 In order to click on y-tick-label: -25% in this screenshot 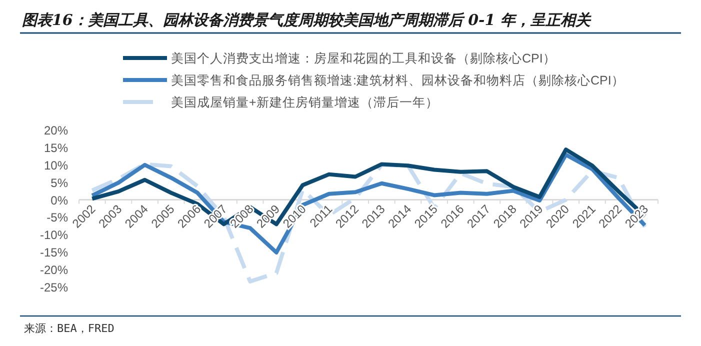, I will do `click(54, 287)`.